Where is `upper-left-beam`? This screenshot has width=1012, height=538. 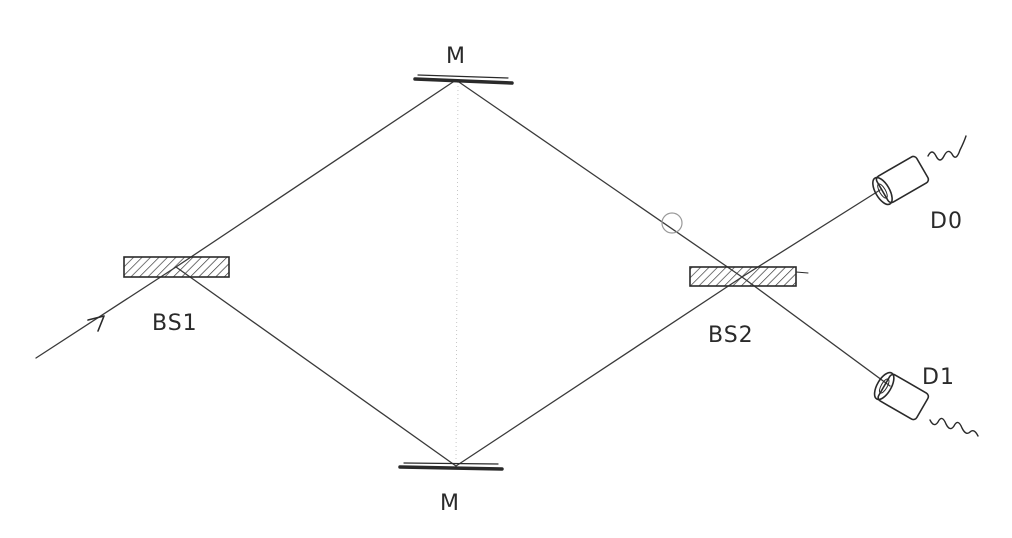
upper-left-beam is located at coordinates (316, 173).